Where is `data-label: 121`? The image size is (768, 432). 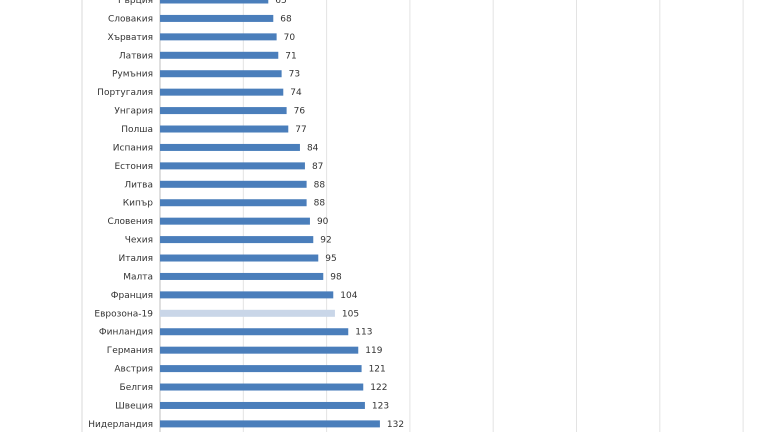
data-label: 121 is located at coordinates (377, 370).